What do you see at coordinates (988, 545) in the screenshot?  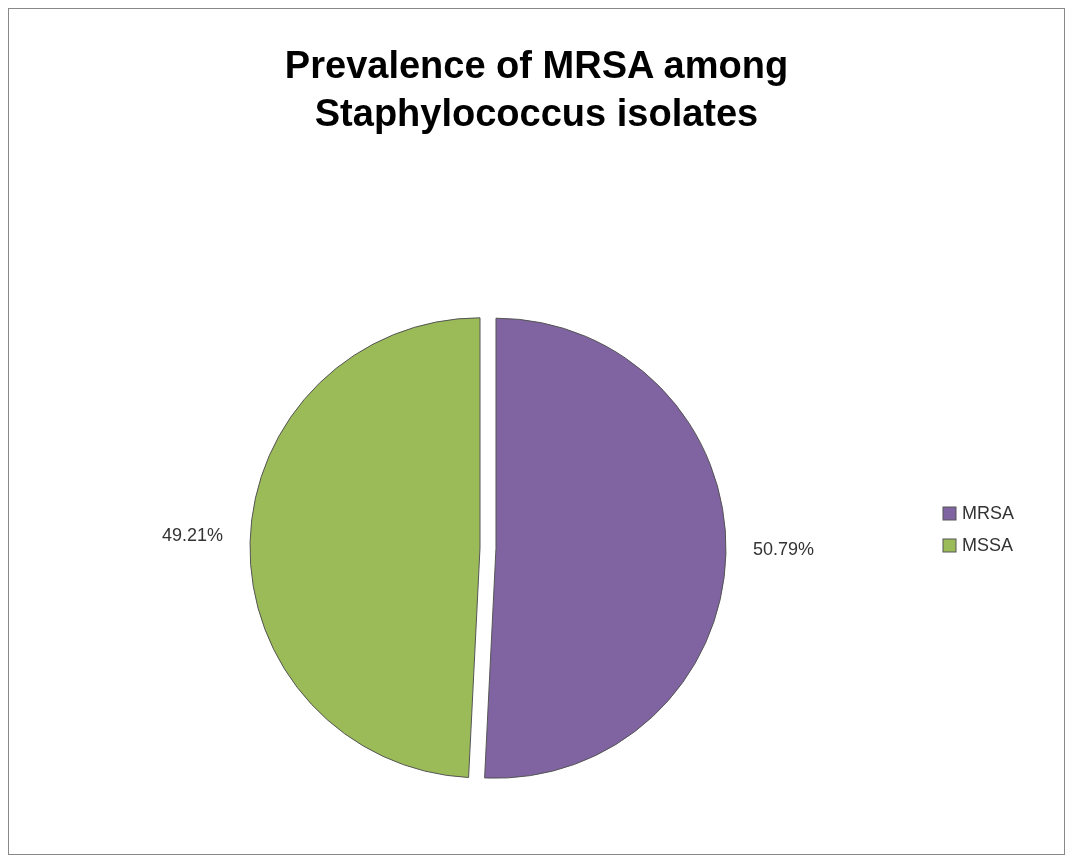 I see `legend-label: MSSA` at bounding box center [988, 545].